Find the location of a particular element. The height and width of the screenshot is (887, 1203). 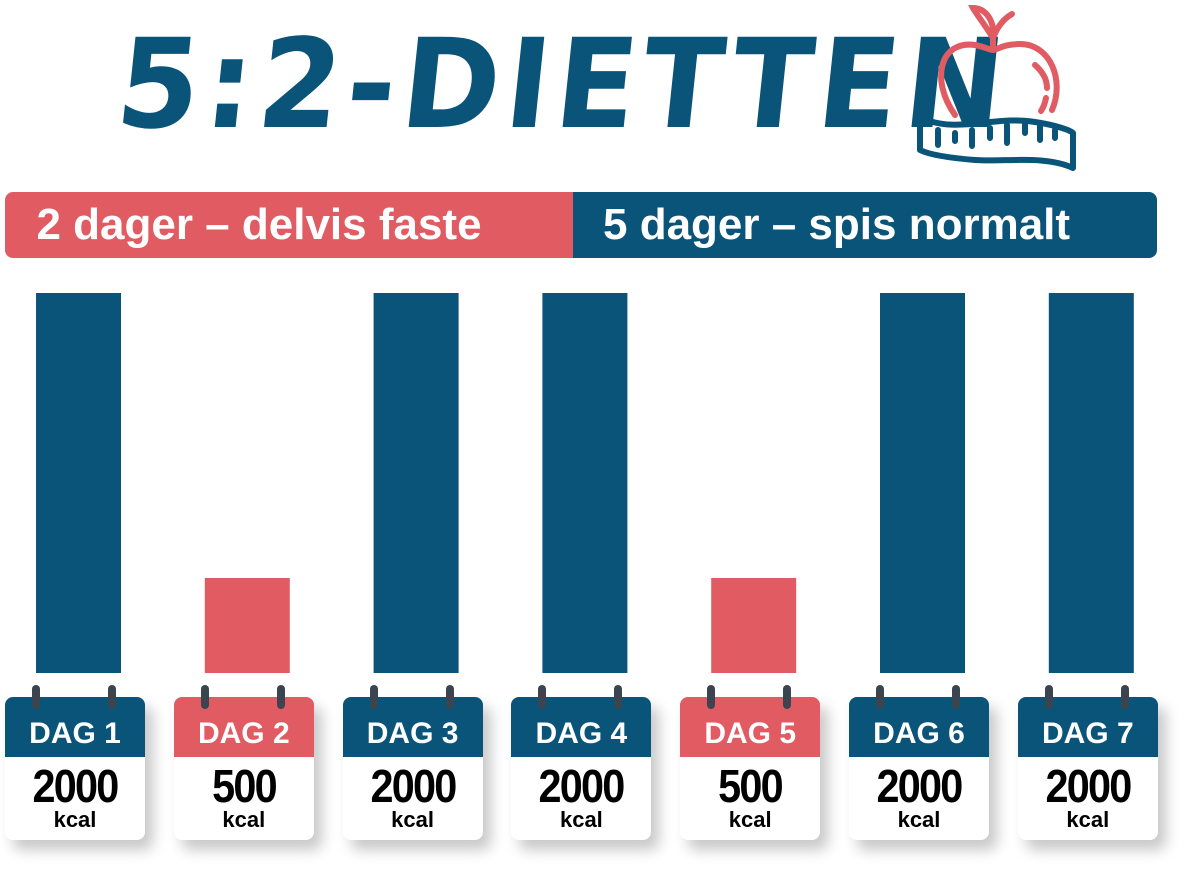

day-label: DAG 5 is located at coordinates (750, 727).